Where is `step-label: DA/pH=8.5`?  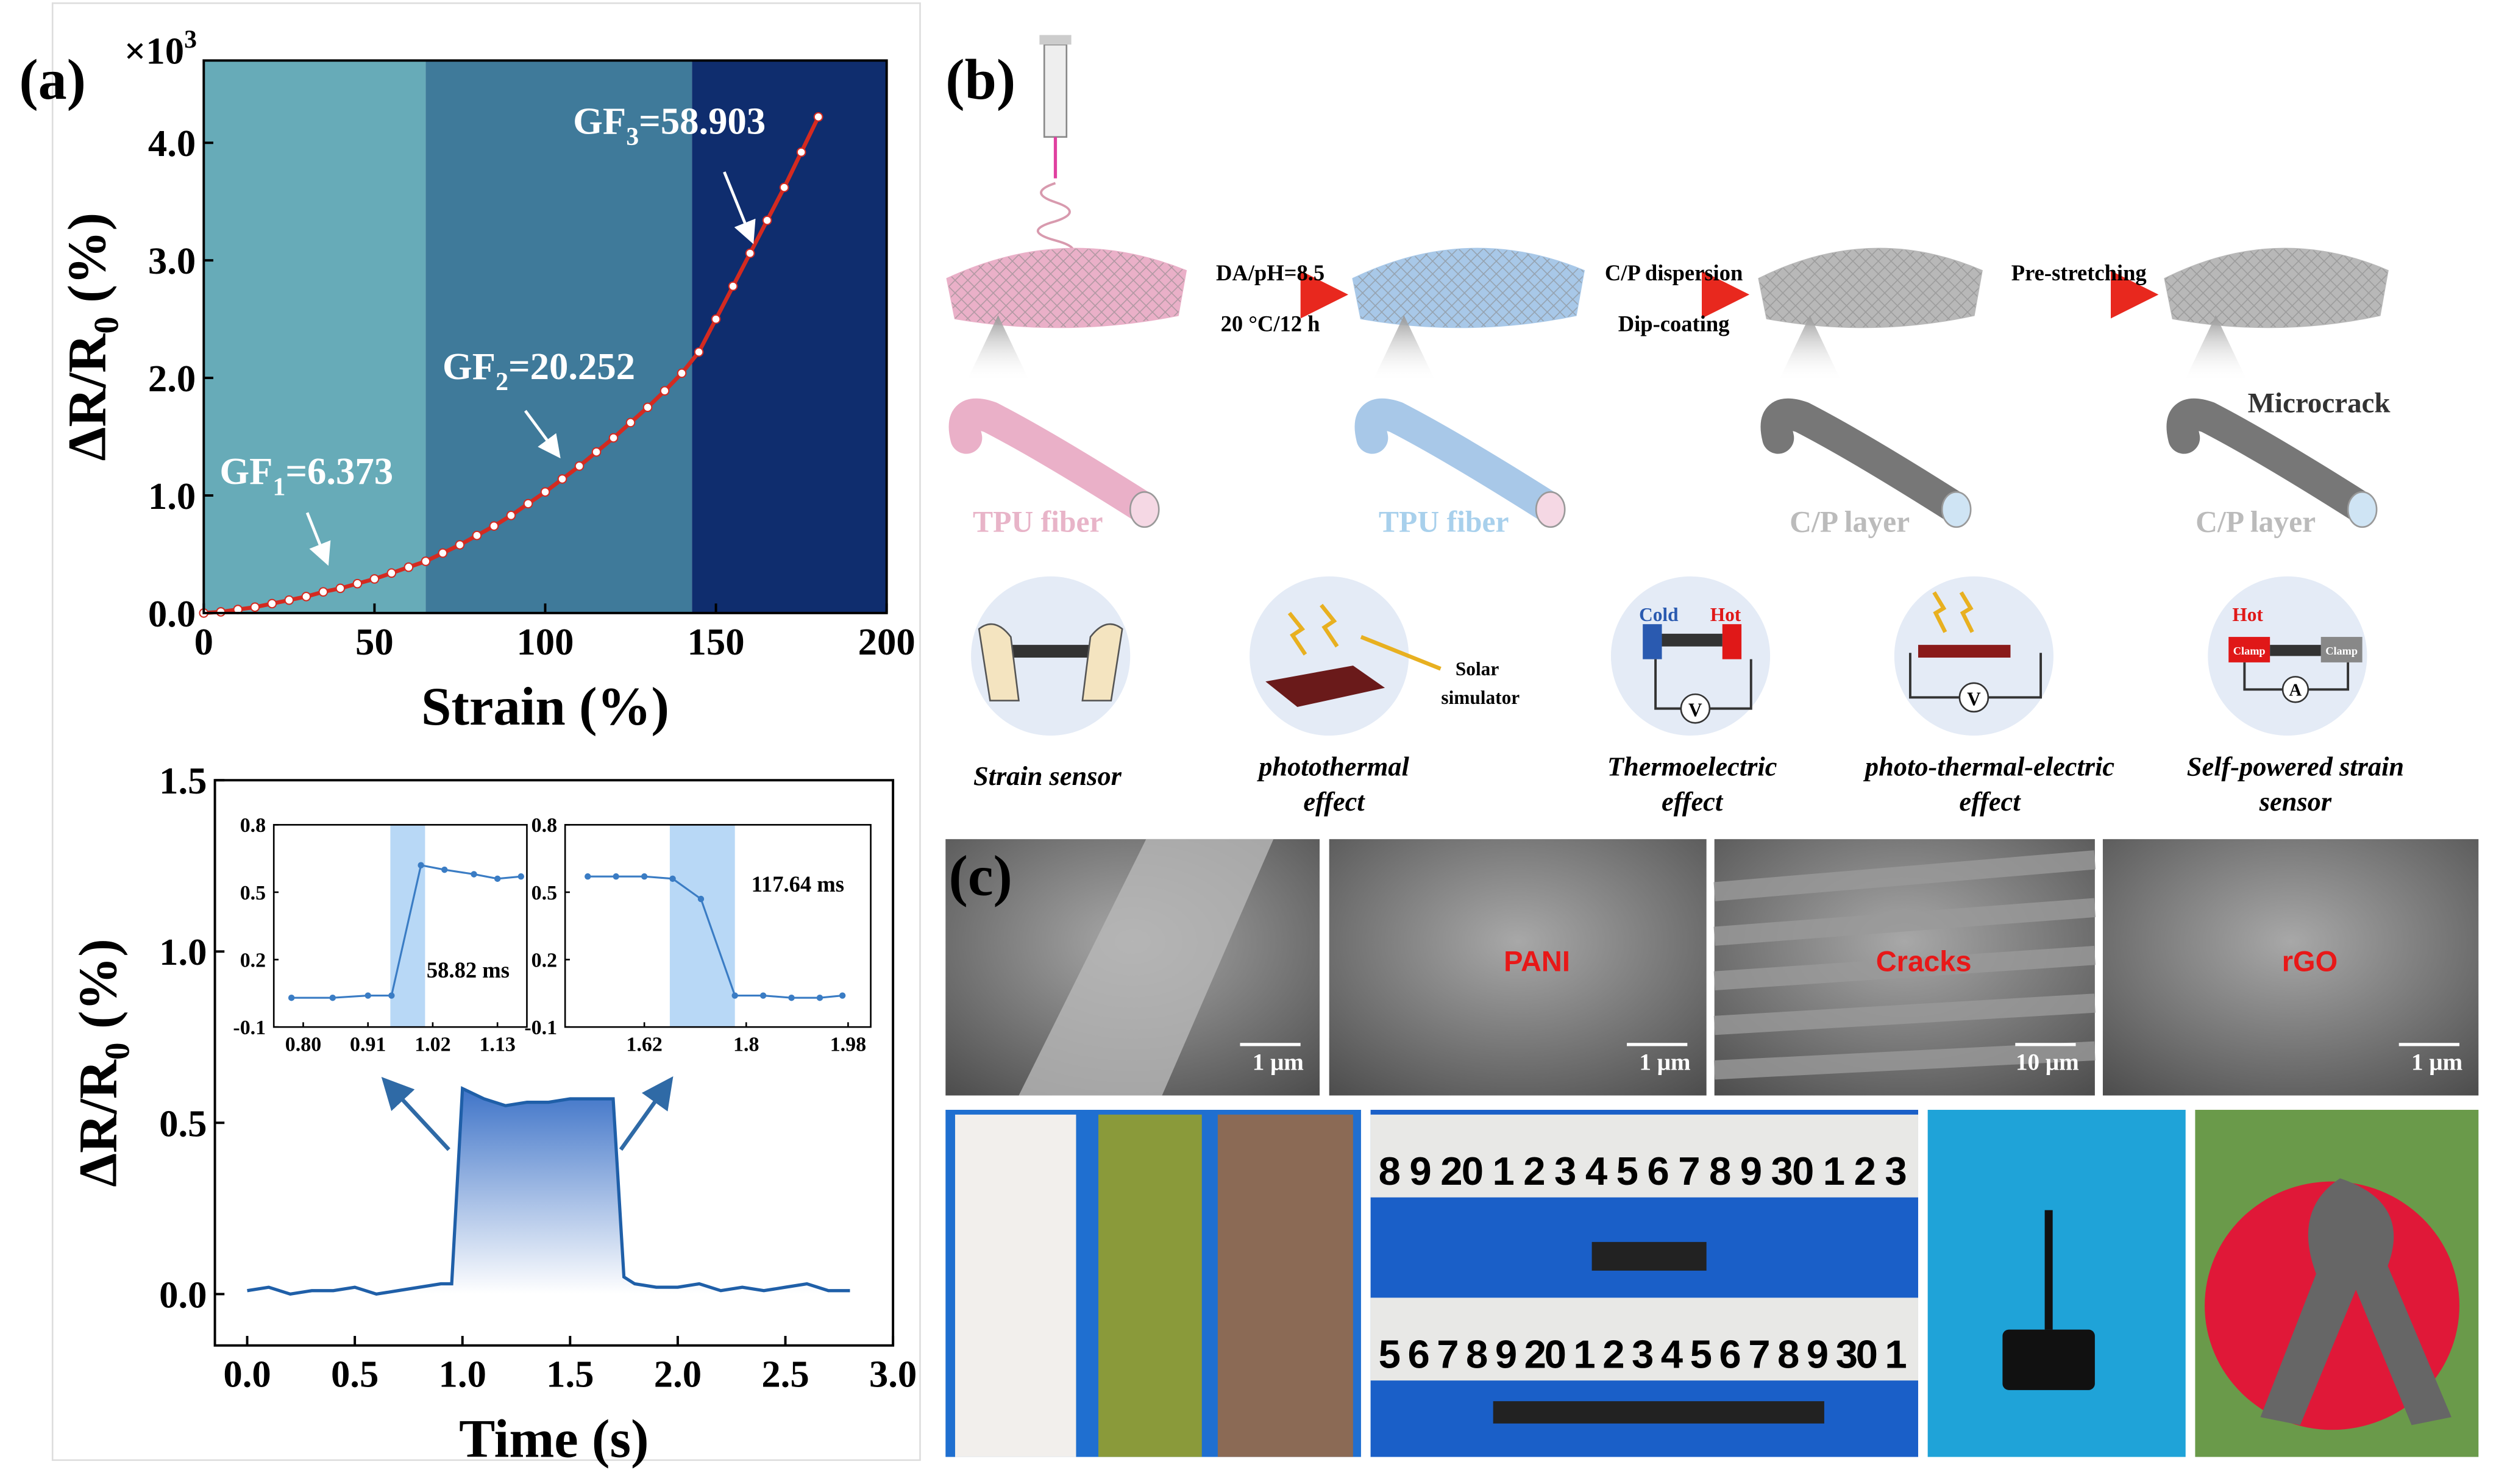
step-label: DA/pH=8.5 is located at coordinates (1270, 272).